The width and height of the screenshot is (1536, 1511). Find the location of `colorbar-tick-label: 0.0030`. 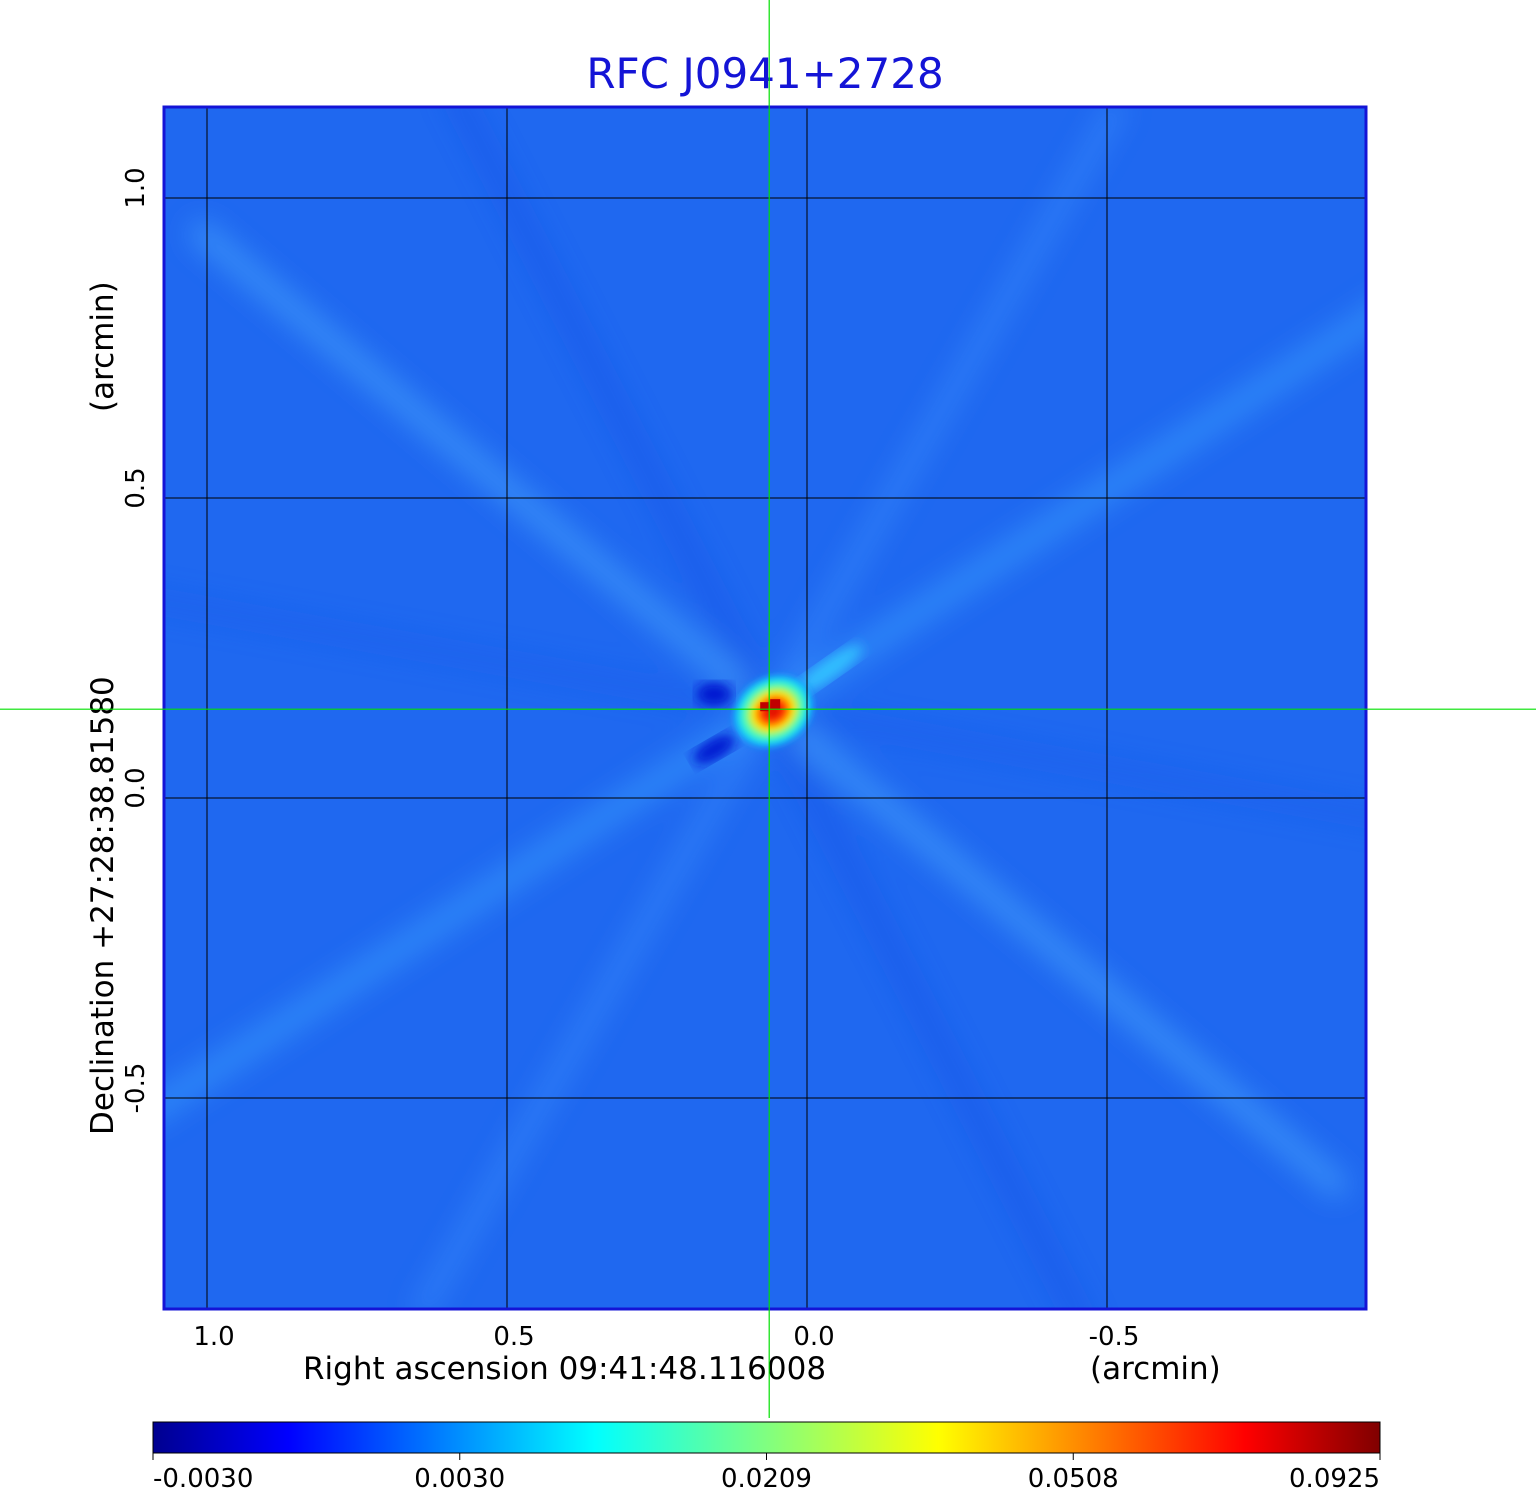

colorbar-tick-label: 0.0030 is located at coordinates (459, 1479).